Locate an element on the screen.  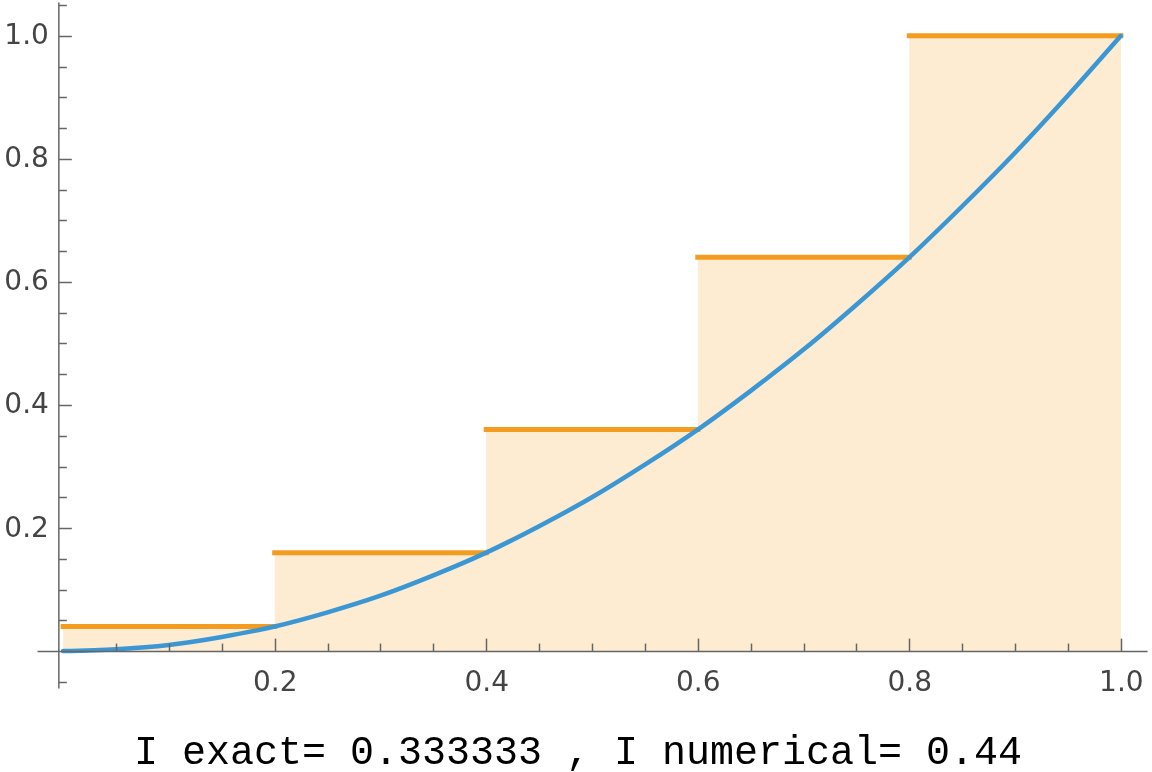
y-tick-label: 0.6 is located at coordinates (26, 281).